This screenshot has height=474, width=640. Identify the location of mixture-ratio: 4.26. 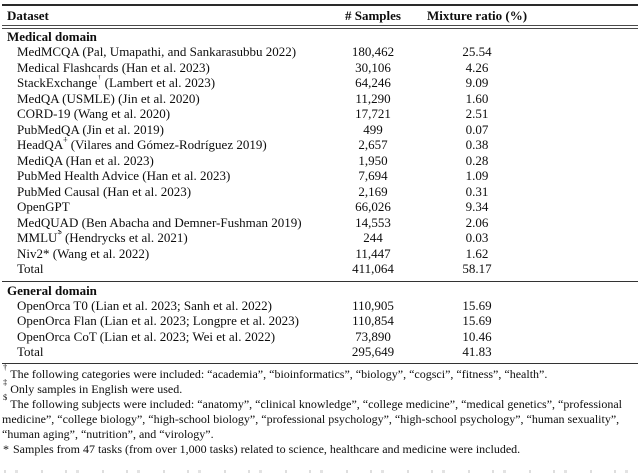
(477, 67).